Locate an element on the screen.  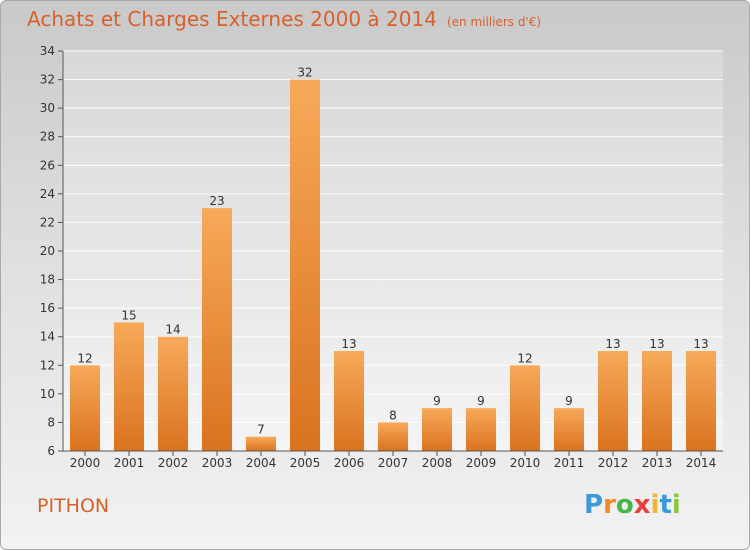
data-label-2010: 12 is located at coordinates (524, 358).